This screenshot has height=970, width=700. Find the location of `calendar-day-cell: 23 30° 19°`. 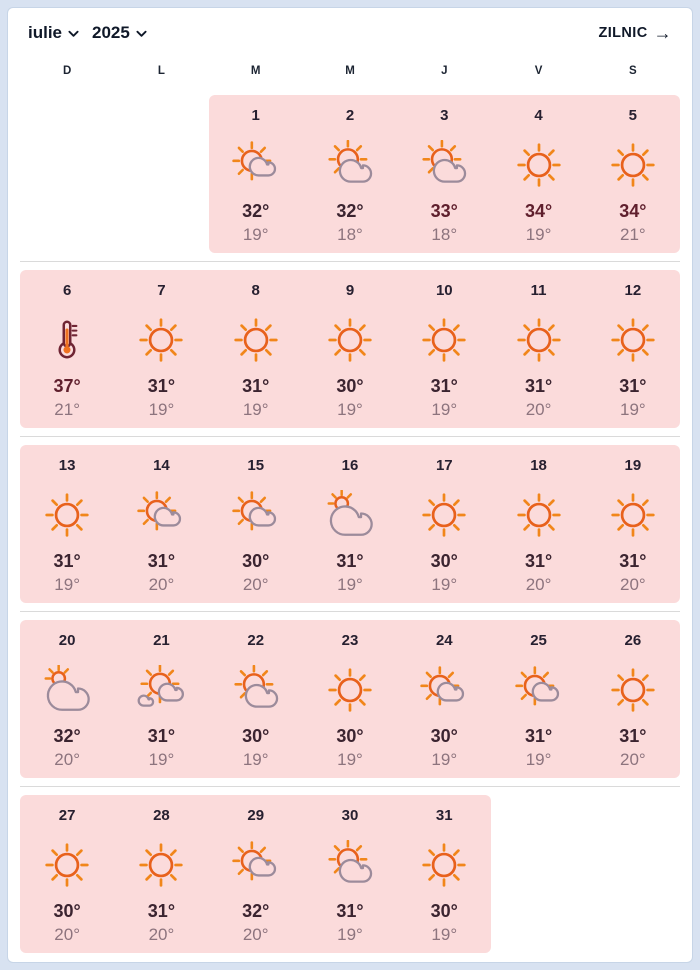

calendar-day-cell: 23 30° 19° is located at coordinates (350, 699).